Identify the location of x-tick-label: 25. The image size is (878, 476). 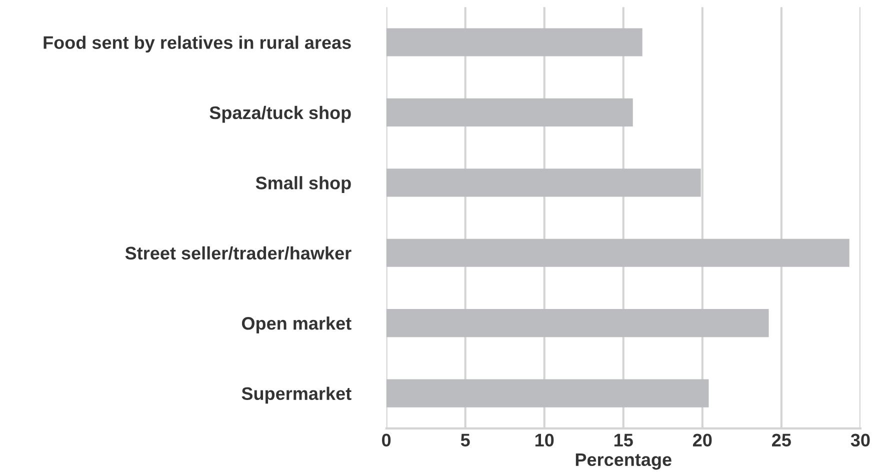
(781, 440).